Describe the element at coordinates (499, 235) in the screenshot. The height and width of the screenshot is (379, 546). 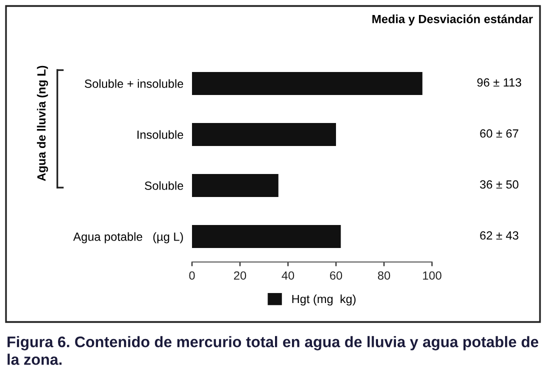
I see `data-label: 62 ± 43` at that location.